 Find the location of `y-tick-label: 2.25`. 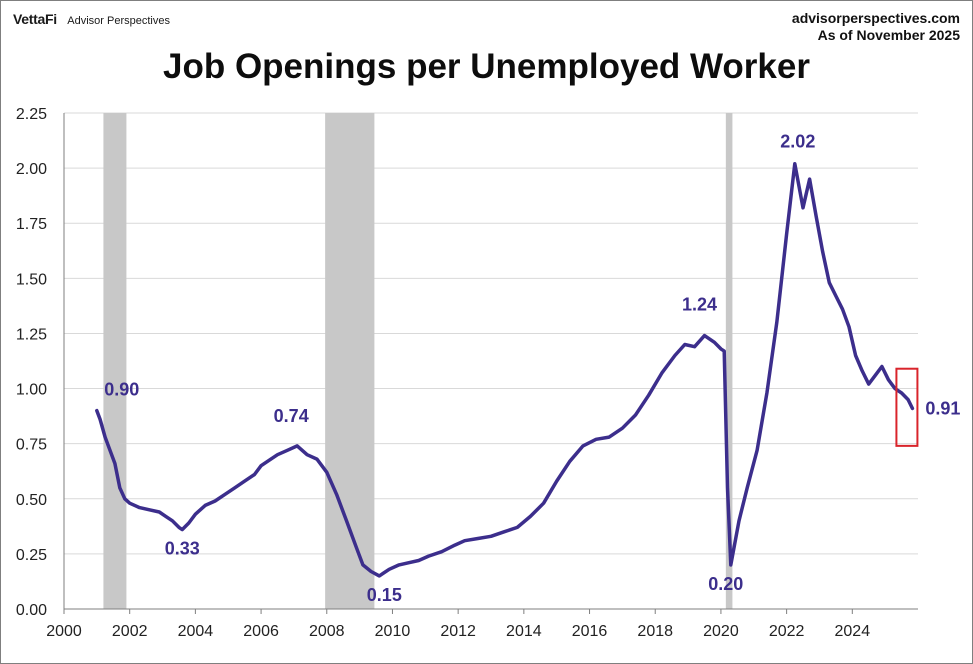

y-tick-label: 2.25 is located at coordinates (31, 114).